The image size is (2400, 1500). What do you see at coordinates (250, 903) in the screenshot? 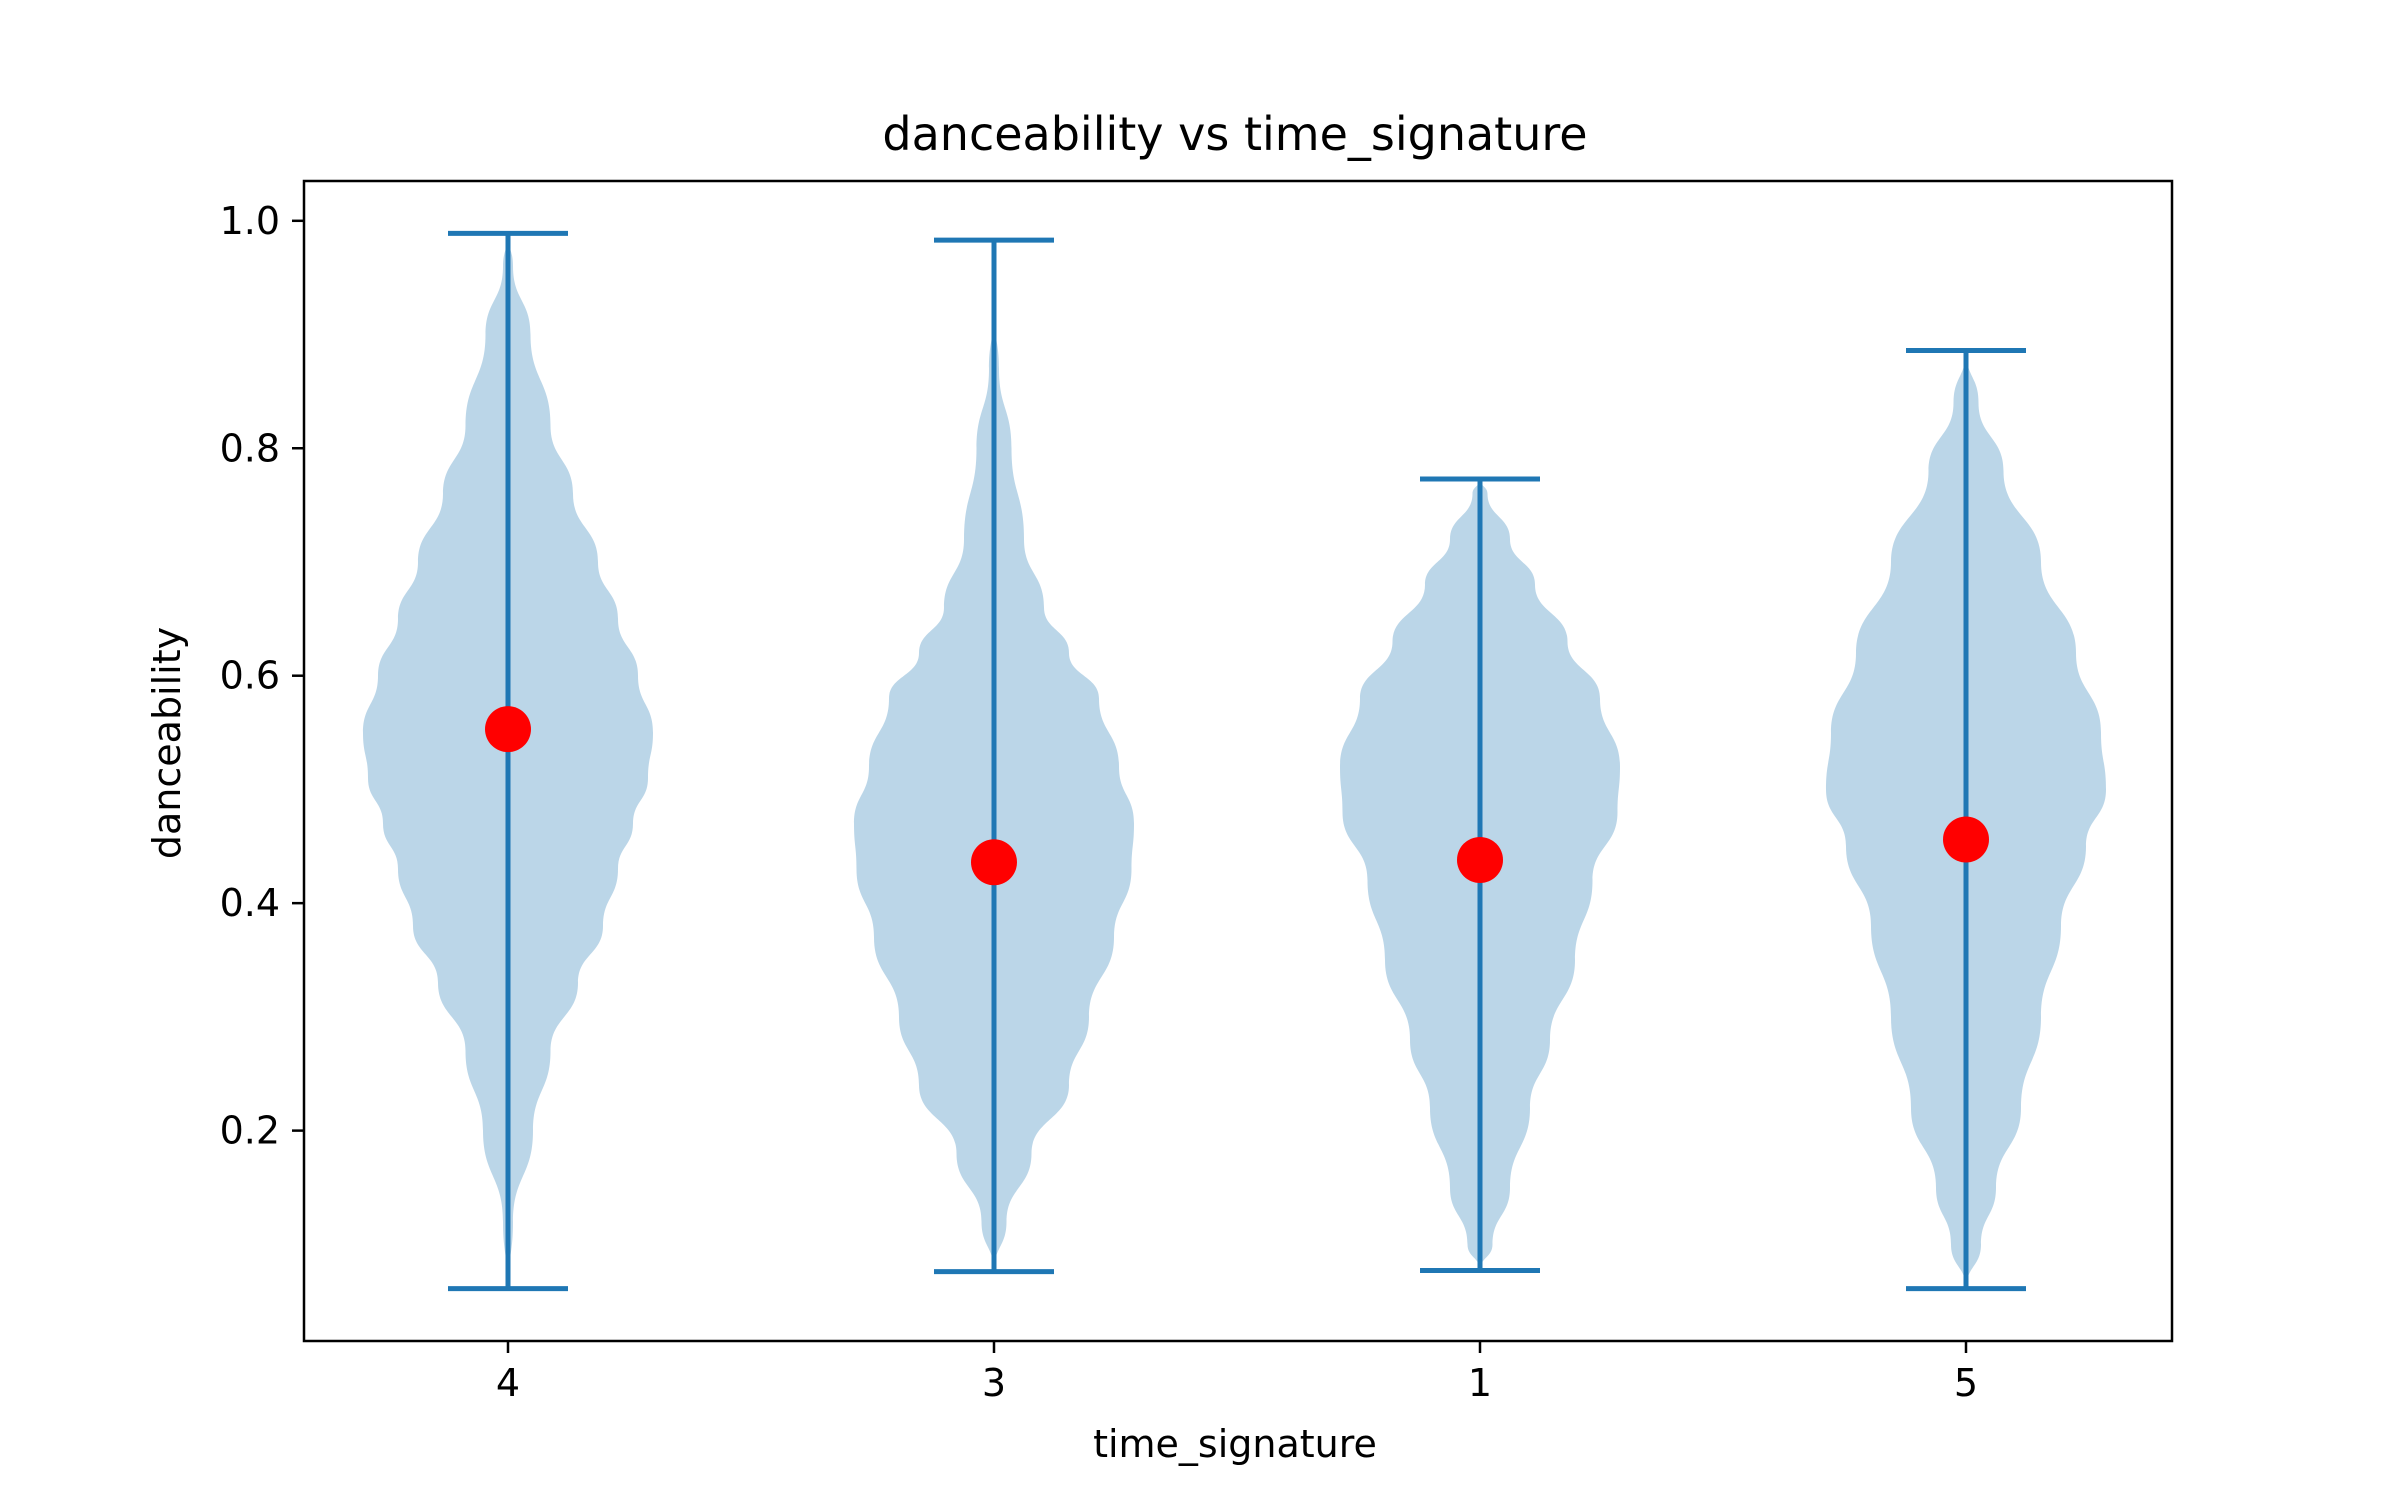
I see `y-tick-label: 0.4` at bounding box center [250, 903].